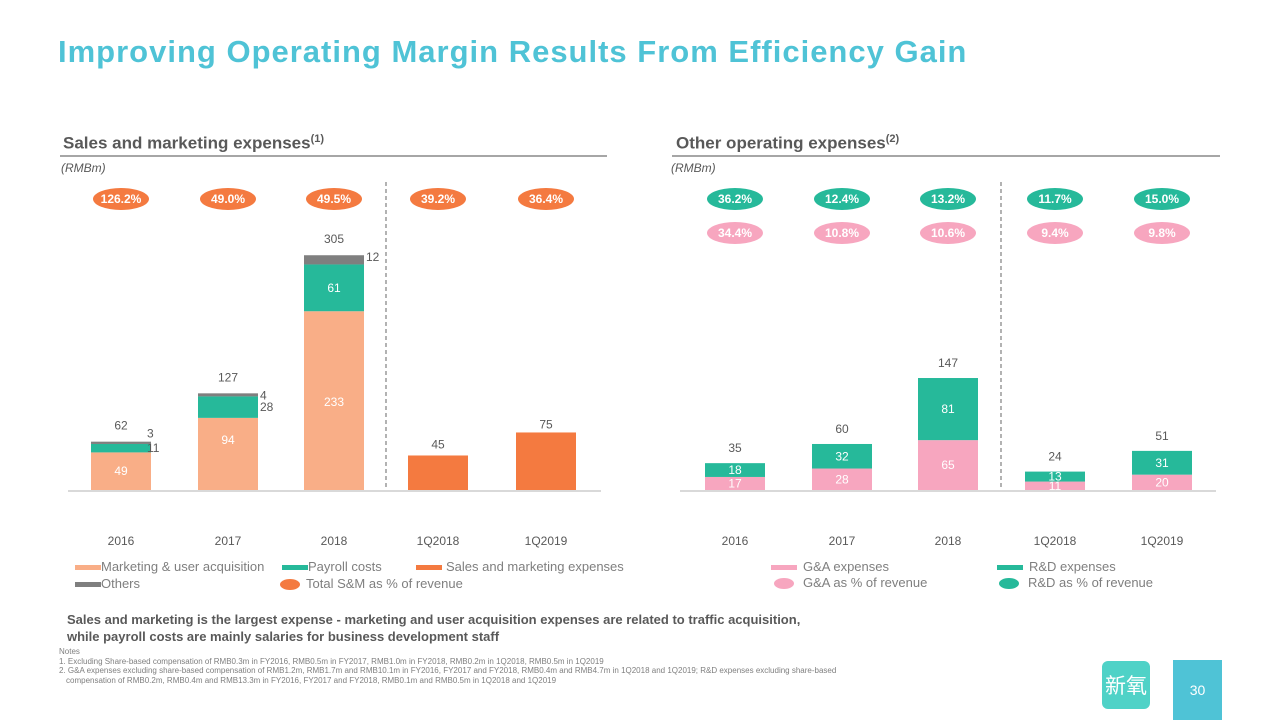 The width and height of the screenshot is (1280, 720). What do you see at coordinates (830, 566) in the screenshot?
I see `legend-ga: G&A expenses` at bounding box center [830, 566].